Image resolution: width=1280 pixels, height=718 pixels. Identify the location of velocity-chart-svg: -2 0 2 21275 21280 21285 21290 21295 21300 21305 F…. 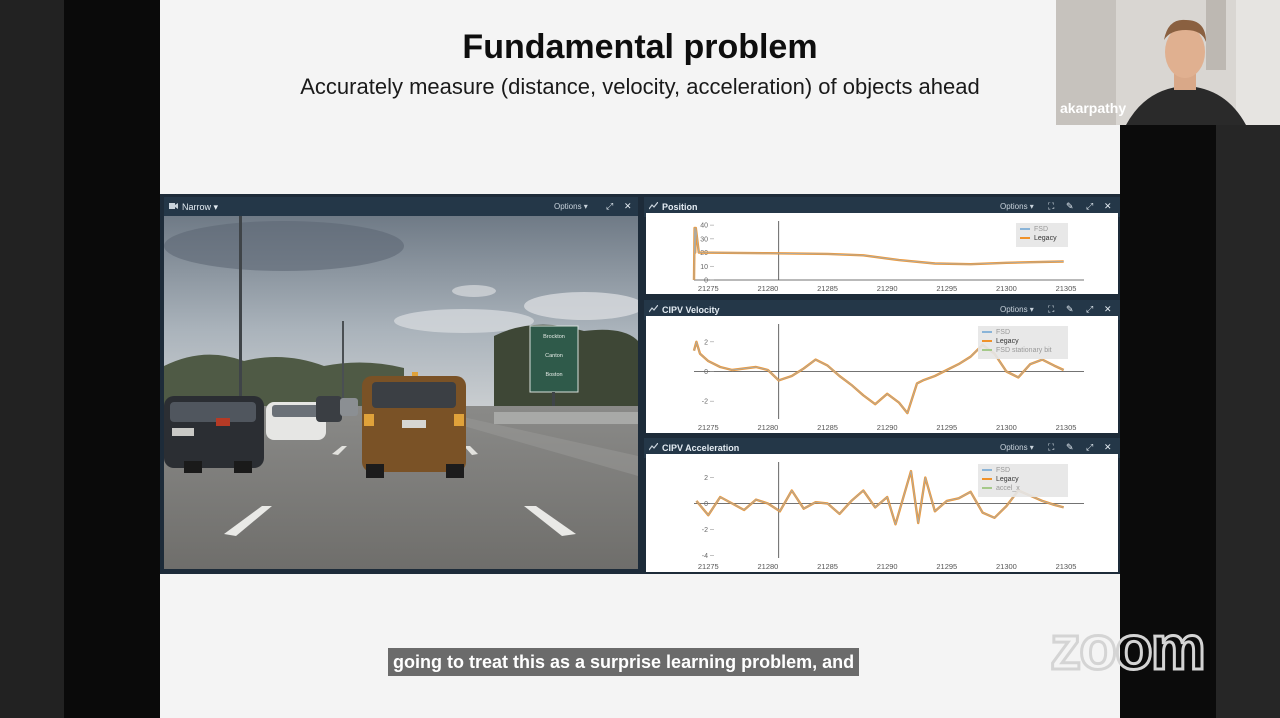
(888, 378).